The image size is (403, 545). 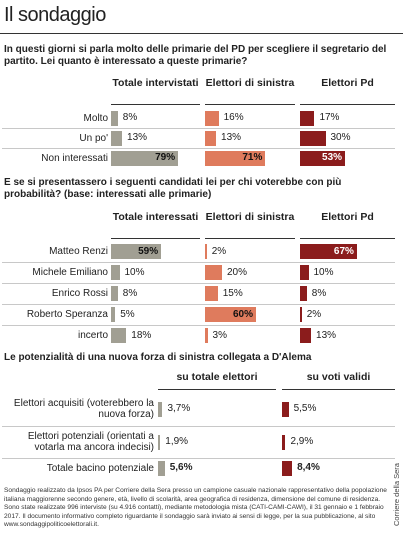 What do you see at coordinates (217, 377) in the screenshot?
I see `column-header: su totale elettori` at bounding box center [217, 377].